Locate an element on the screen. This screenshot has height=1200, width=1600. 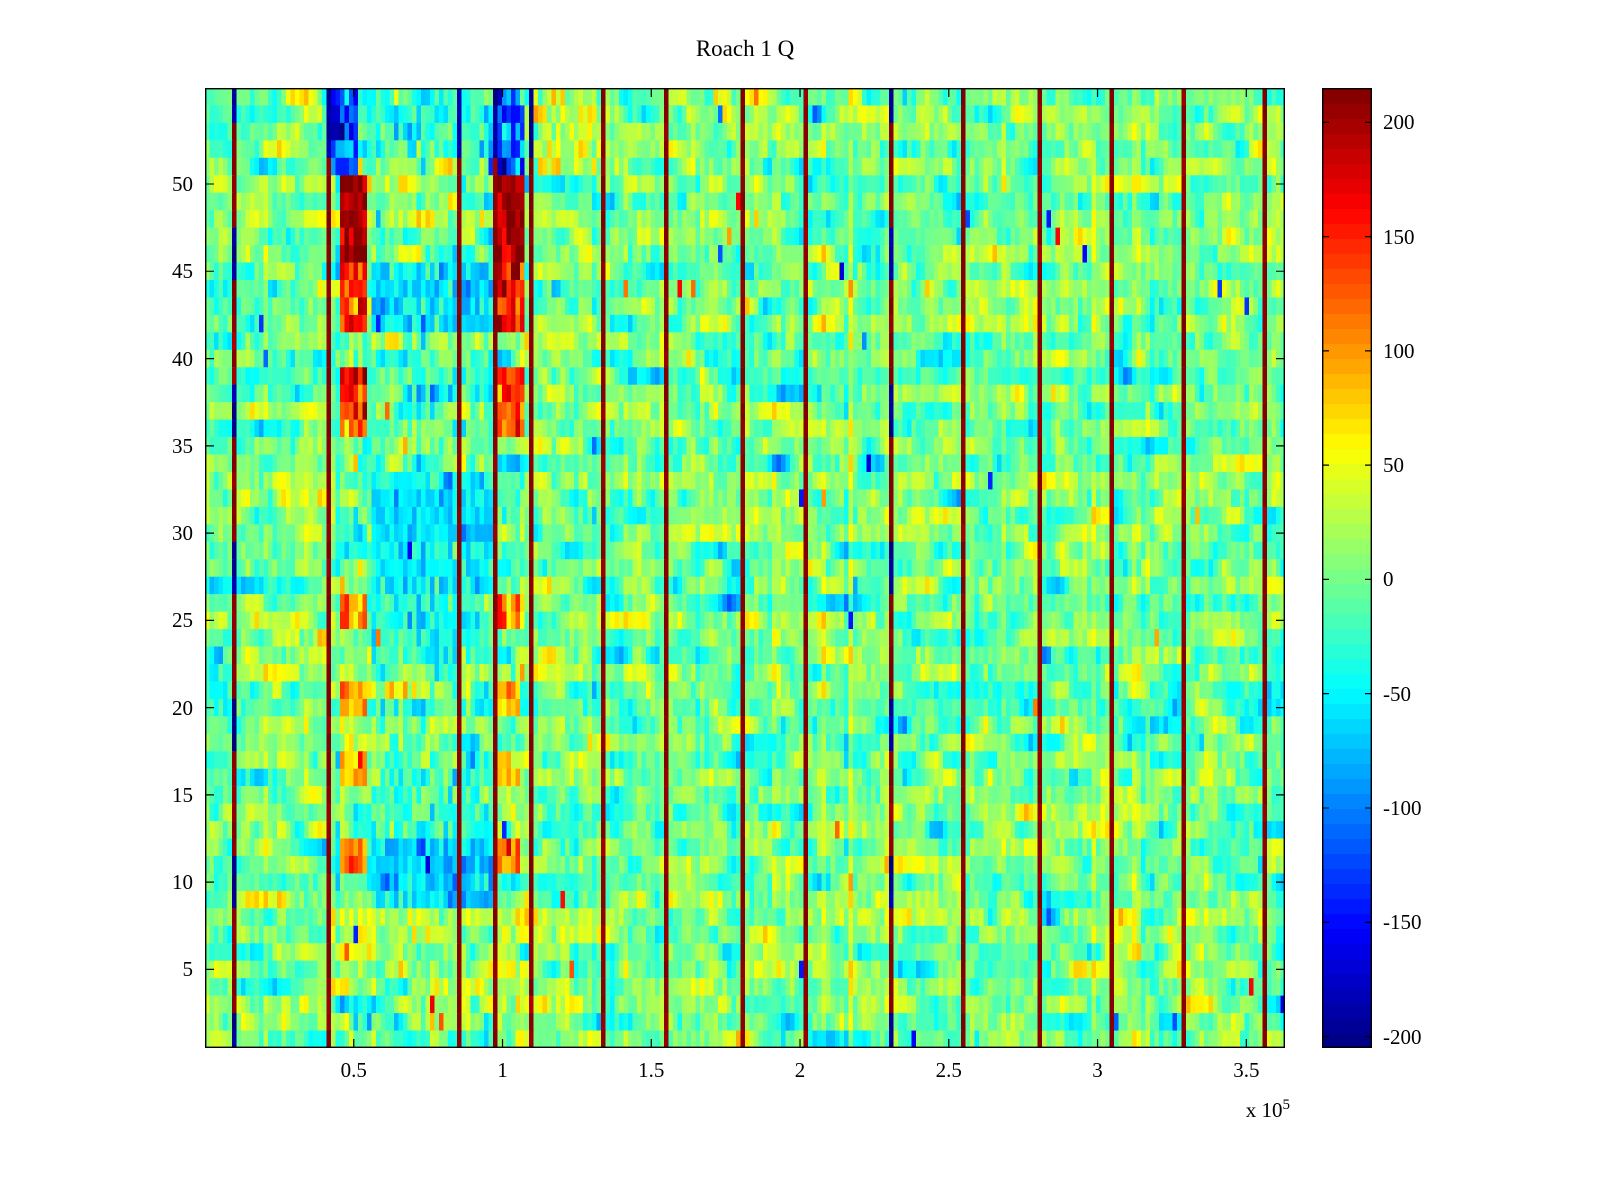
y-tick-label: 25 is located at coordinates (182, 620).